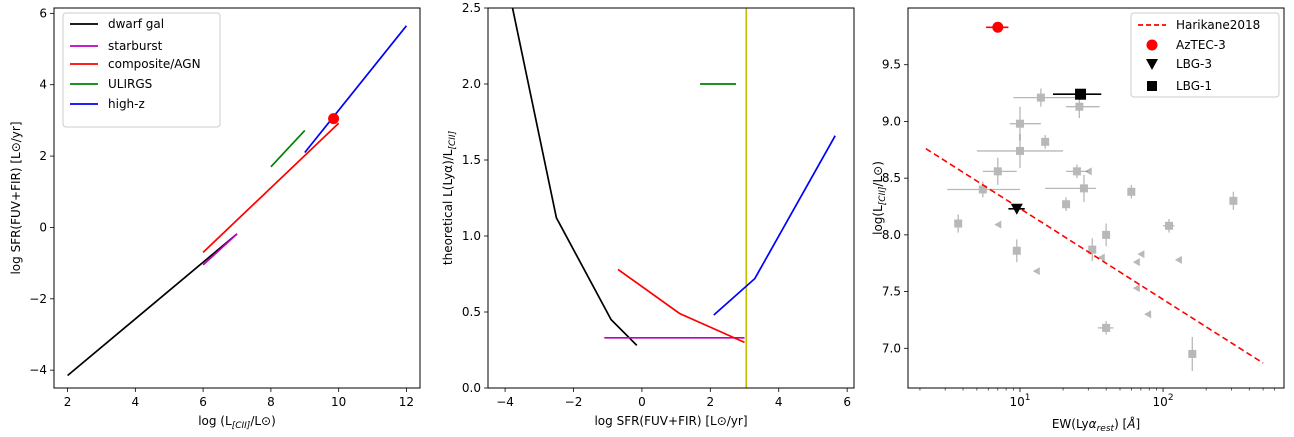 Image resolution: width=1294 pixels, height=437 pixels. What do you see at coordinates (1096, 425) in the screenshot?
I see `panel-3-xlabel: EW(Lyαrest) [Å]` at bounding box center [1096, 425].